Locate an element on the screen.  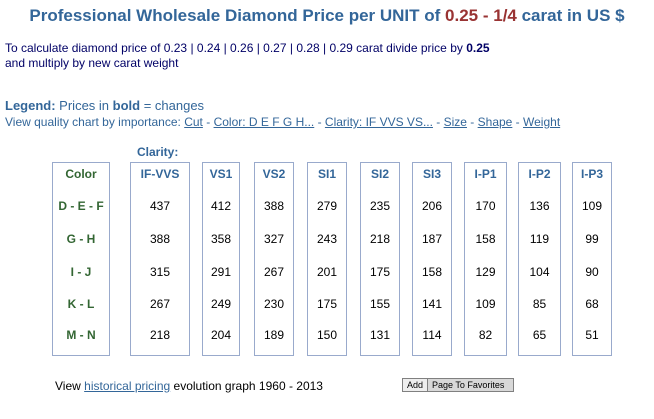
add-to-favorites-button: Add Page To Favorites is located at coordinates (458, 385).